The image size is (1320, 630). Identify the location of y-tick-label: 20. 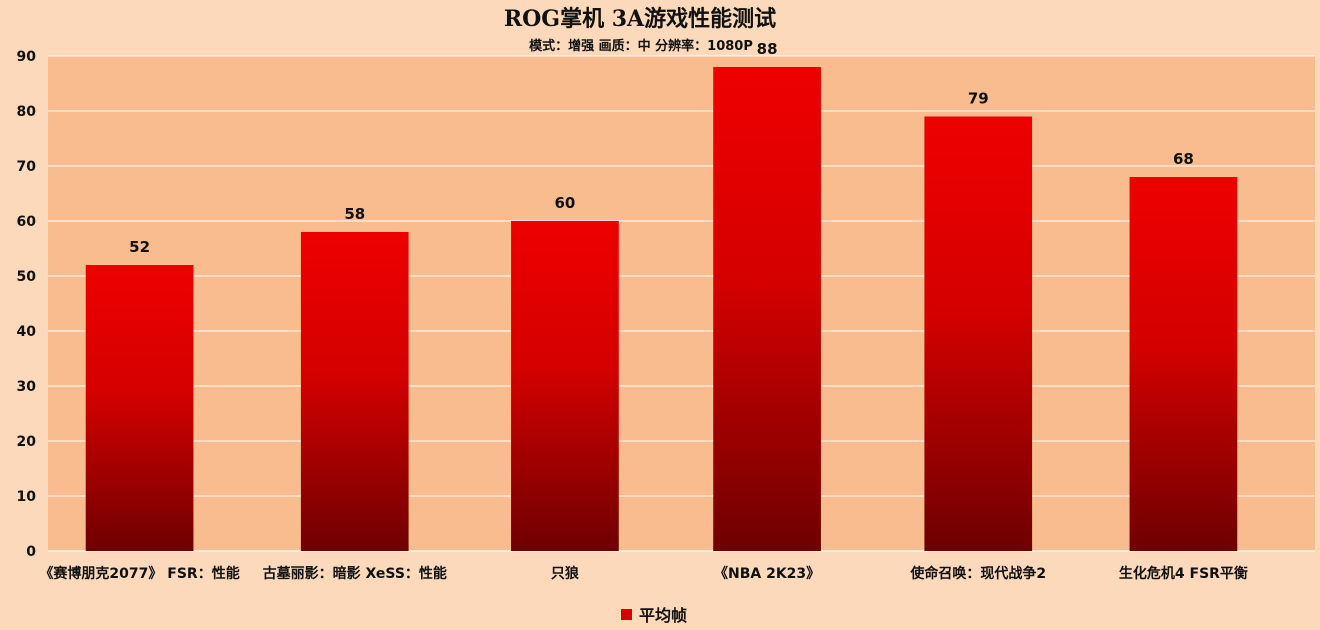
(27, 442).